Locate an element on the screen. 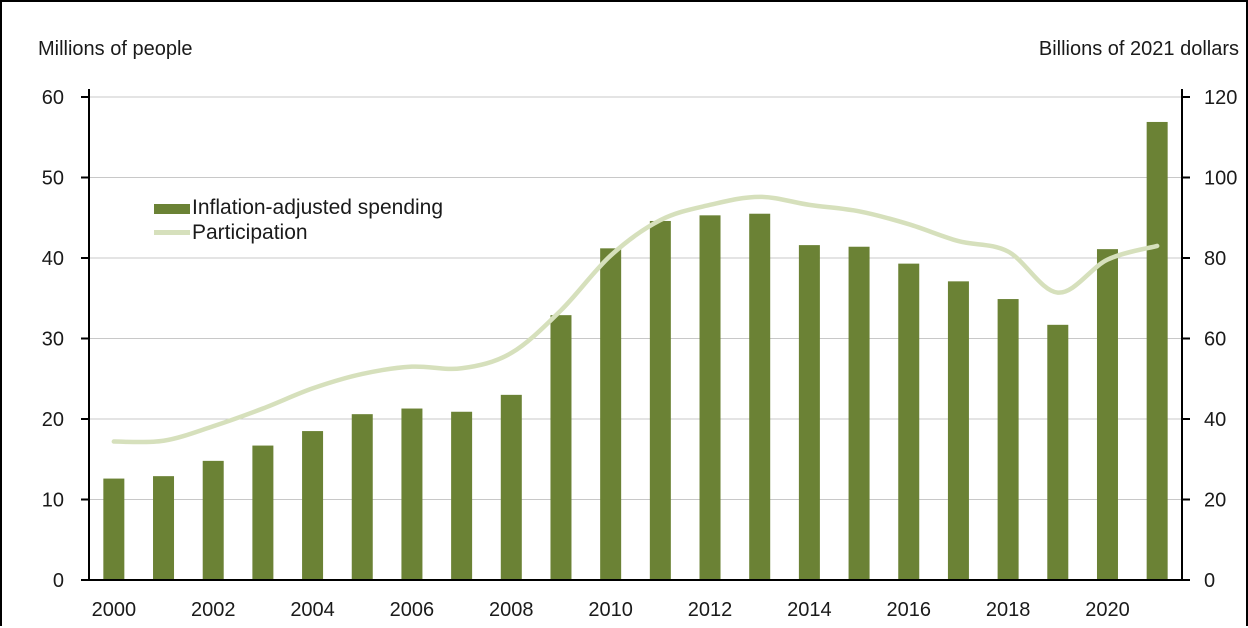  x-tick-label: 2002 is located at coordinates (213, 610).